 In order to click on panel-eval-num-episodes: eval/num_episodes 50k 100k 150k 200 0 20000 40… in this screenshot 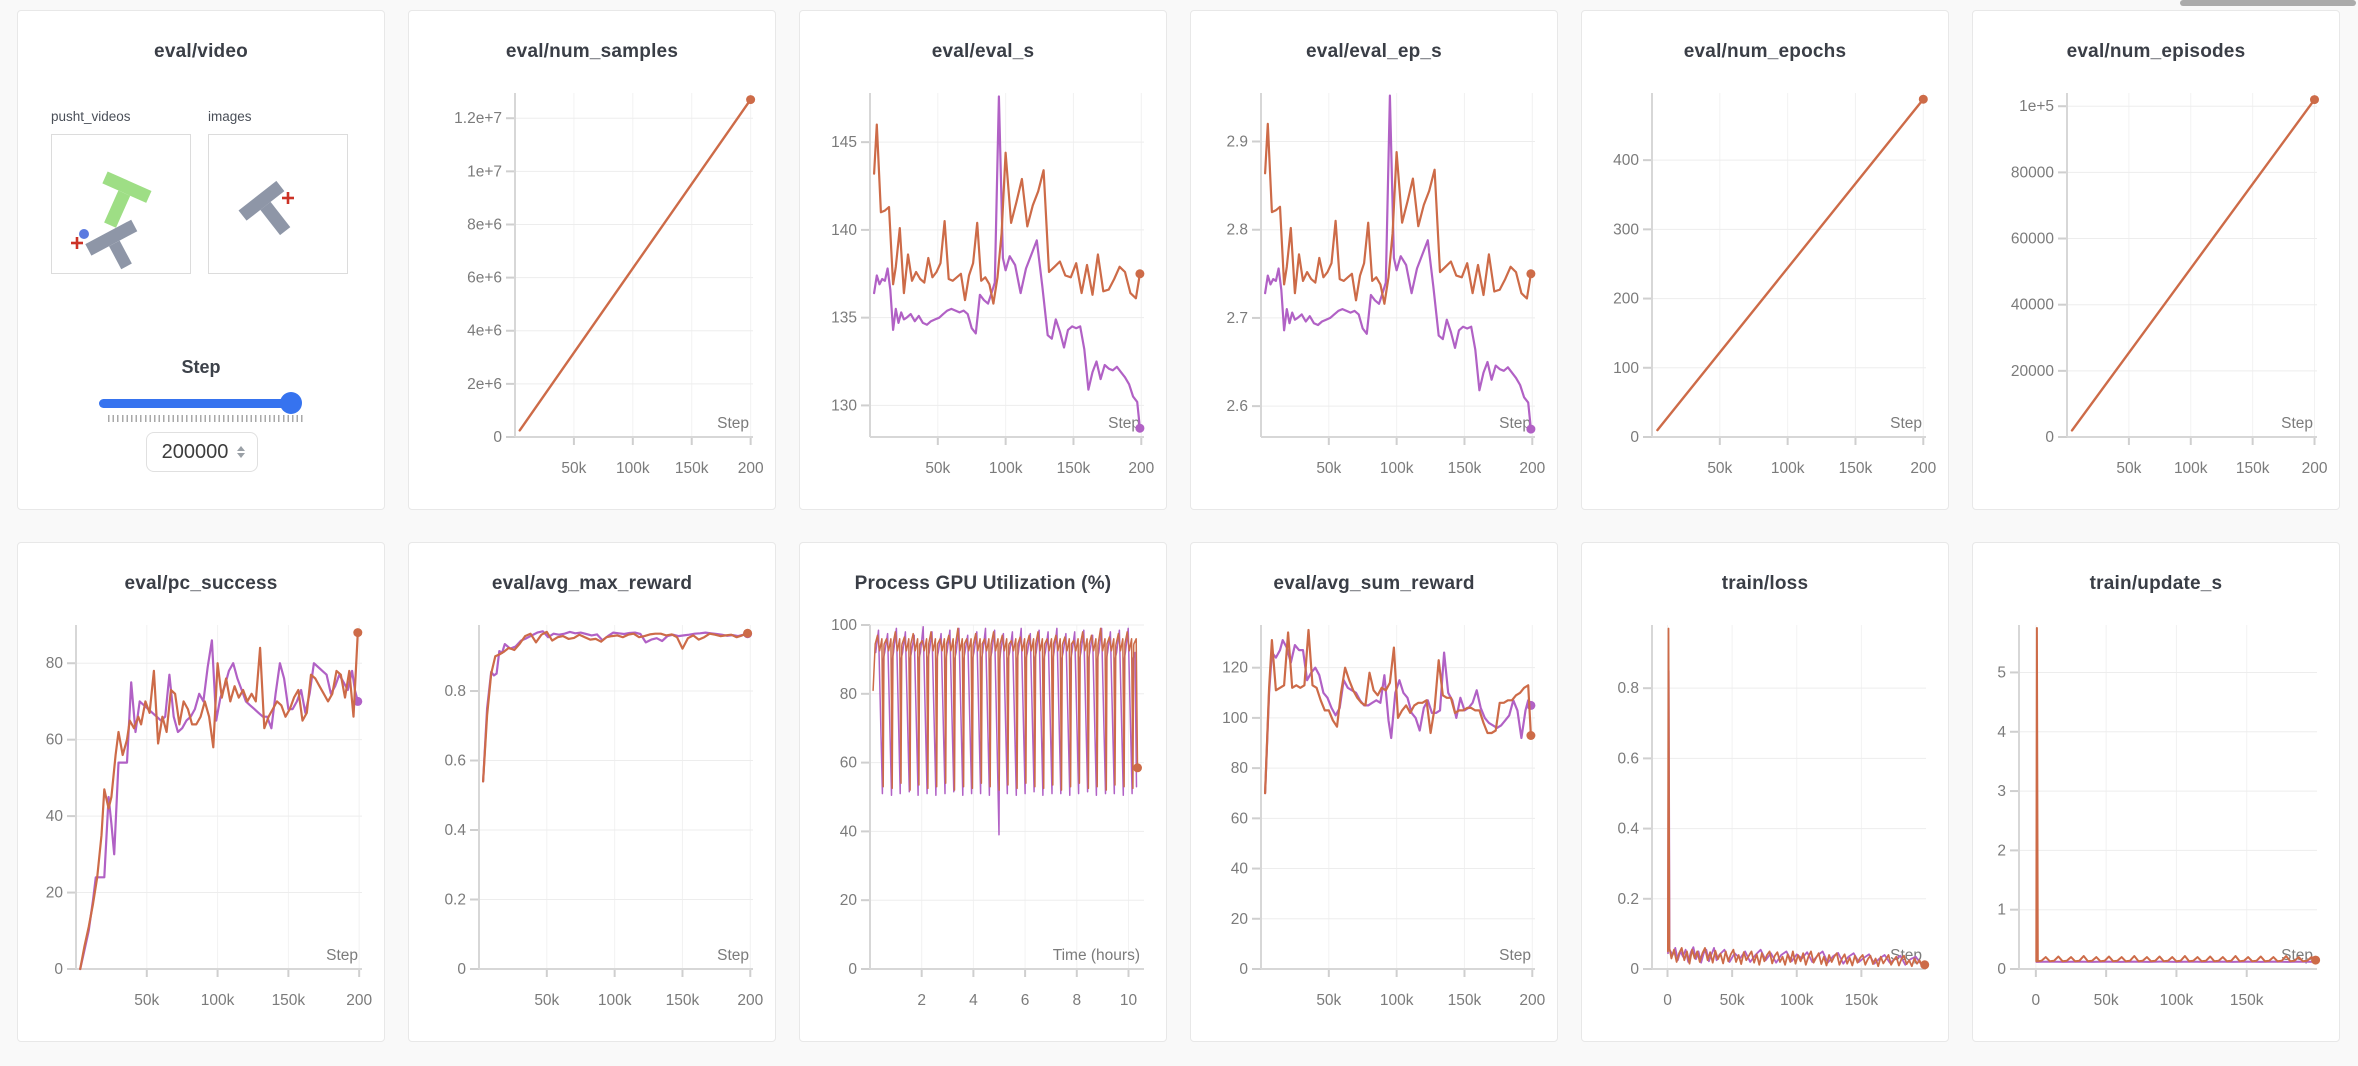, I will do `click(2156, 260)`.